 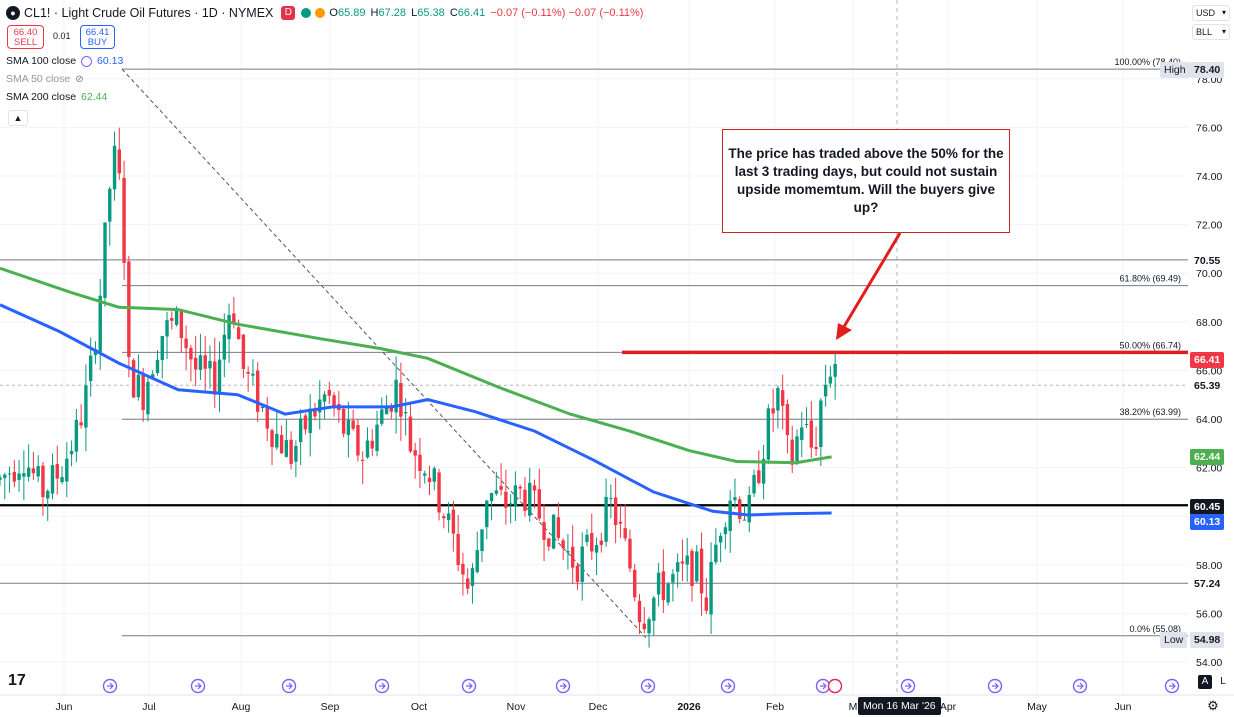 What do you see at coordinates (25, 32) in the screenshot?
I see `sell-price: 66.40` at bounding box center [25, 32].